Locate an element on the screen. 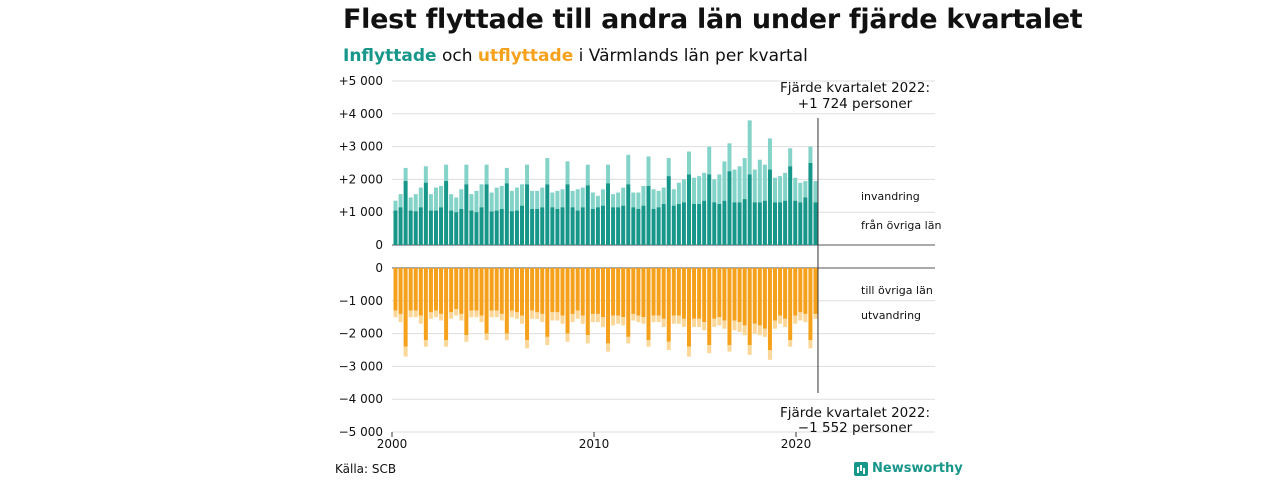 This screenshot has width=1280, height=480. bottom-y-tick-label: −1 000 is located at coordinates (361, 301).